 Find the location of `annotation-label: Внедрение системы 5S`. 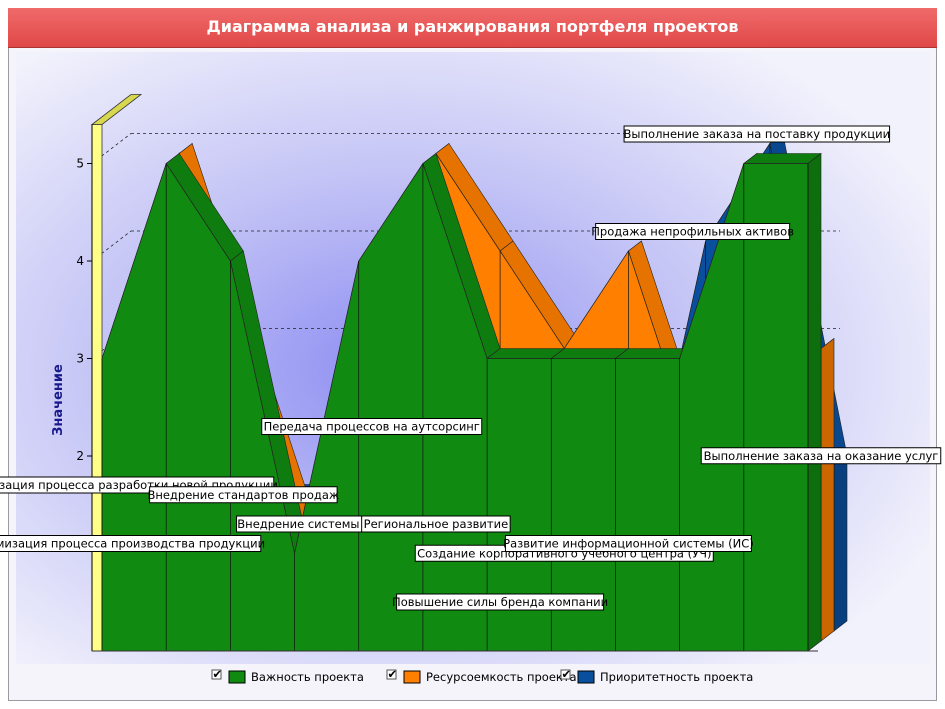

annotation-label: Внедрение системы 5S is located at coordinates (307, 524).